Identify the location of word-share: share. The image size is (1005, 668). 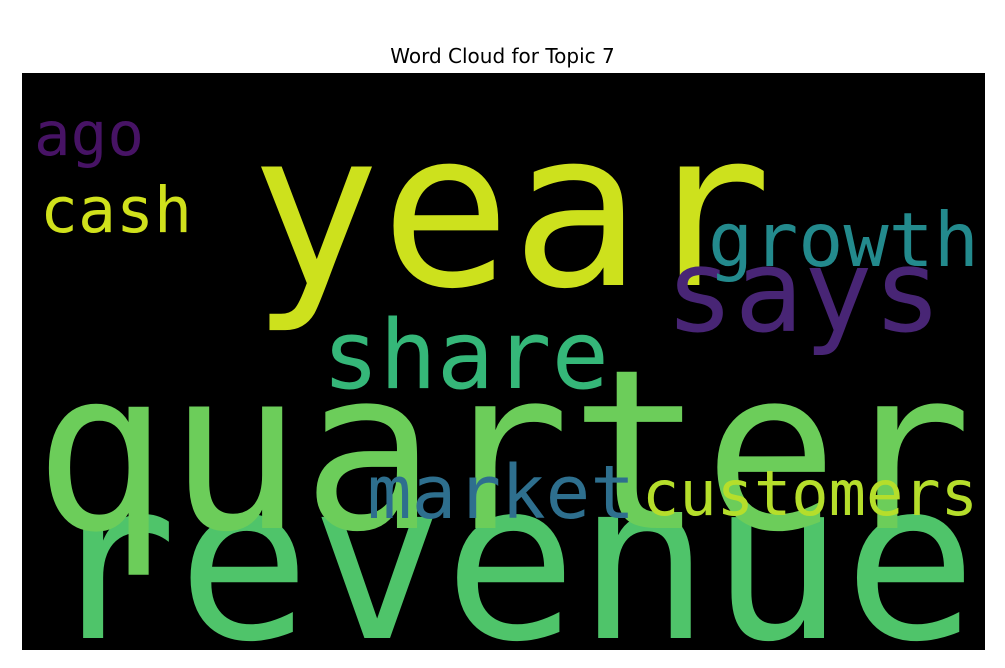
(465, 356).